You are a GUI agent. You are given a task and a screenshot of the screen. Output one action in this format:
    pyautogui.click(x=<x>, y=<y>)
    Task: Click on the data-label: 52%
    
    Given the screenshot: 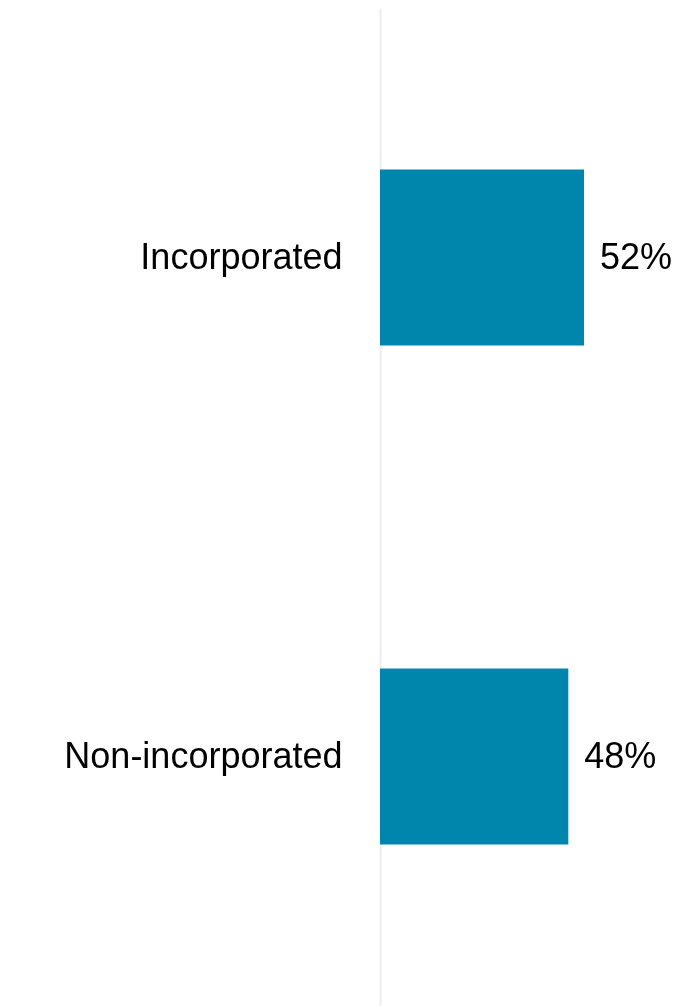 What is the action you would take?
    pyautogui.click(x=636, y=256)
    